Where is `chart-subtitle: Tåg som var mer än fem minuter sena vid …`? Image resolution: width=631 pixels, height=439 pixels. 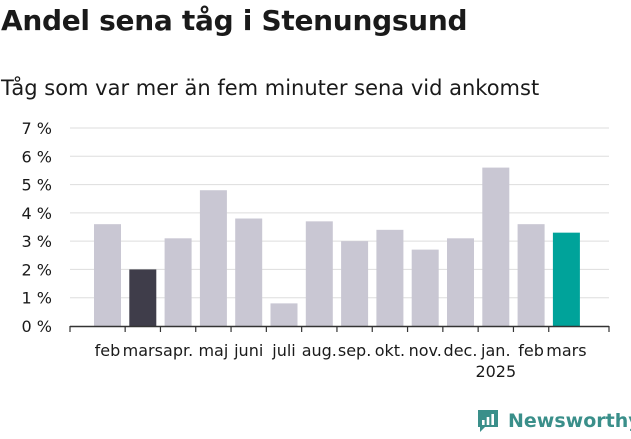
chart-subtitle: Tåg som var mer än fem minuter sena vid … is located at coordinates (270, 88).